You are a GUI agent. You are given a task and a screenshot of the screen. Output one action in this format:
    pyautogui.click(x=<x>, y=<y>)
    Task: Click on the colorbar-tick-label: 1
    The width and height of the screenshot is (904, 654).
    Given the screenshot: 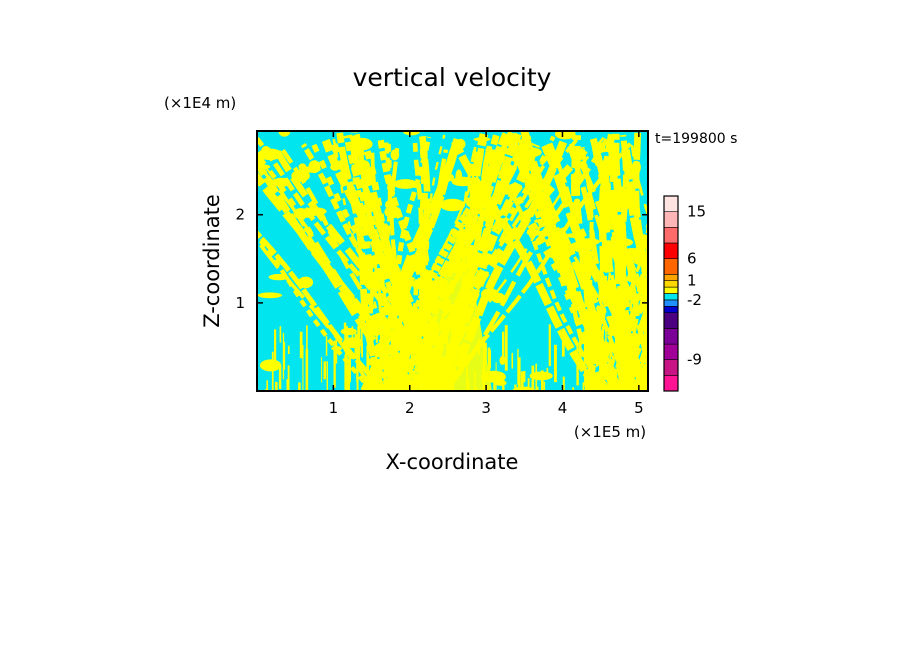 What is the action you would take?
    pyautogui.click(x=692, y=281)
    